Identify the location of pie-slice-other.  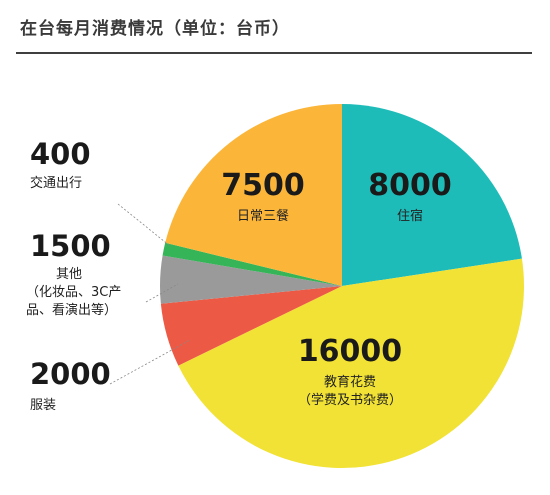
(250, 279).